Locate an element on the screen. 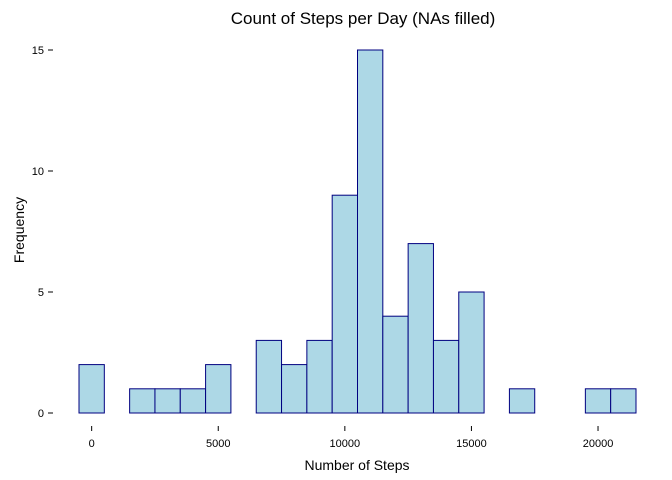 Image resolution: width=672 pixels, height=480 pixels. x-tick-label: 0 is located at coordinates (92, 444).